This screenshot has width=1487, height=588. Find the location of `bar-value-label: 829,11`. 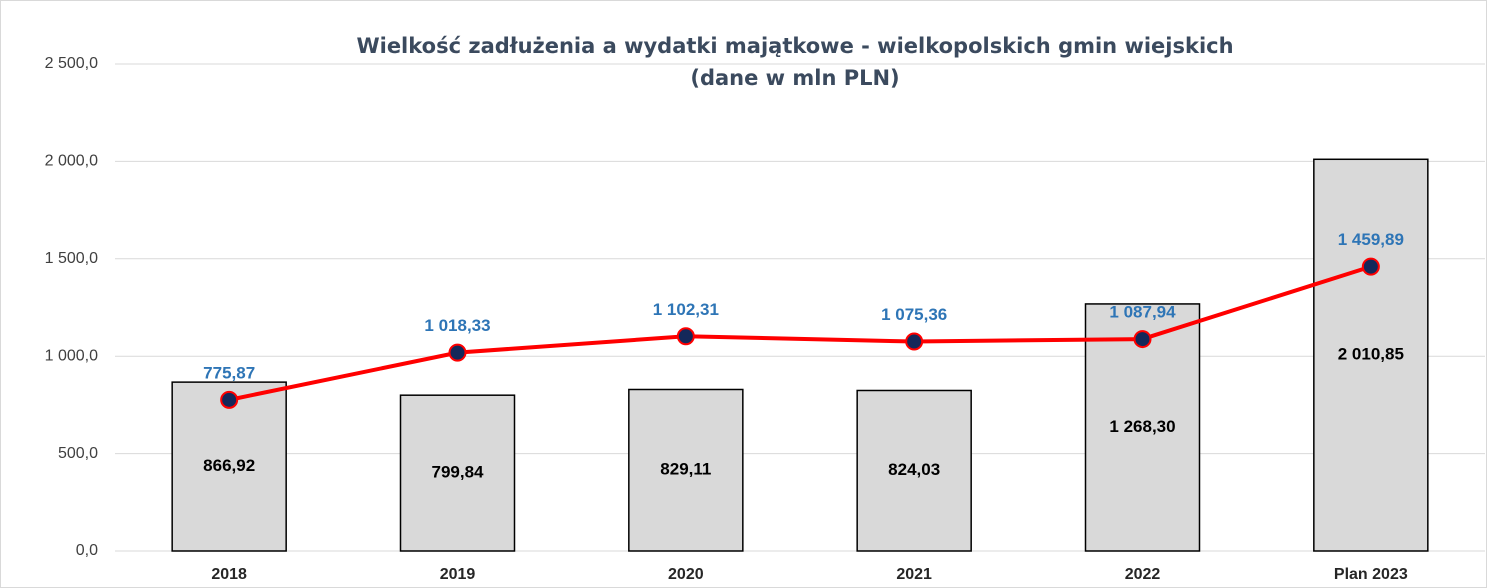

bar-value-label: 829,11 is located at coordinates (685, 469).